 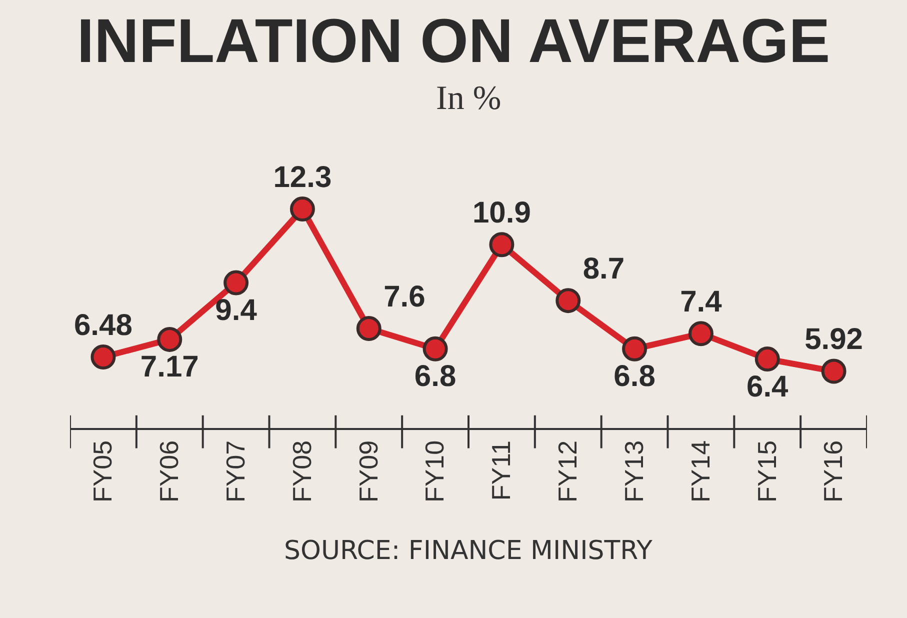 I want to click on data-label: 7.6, so click(x=405, y=297).